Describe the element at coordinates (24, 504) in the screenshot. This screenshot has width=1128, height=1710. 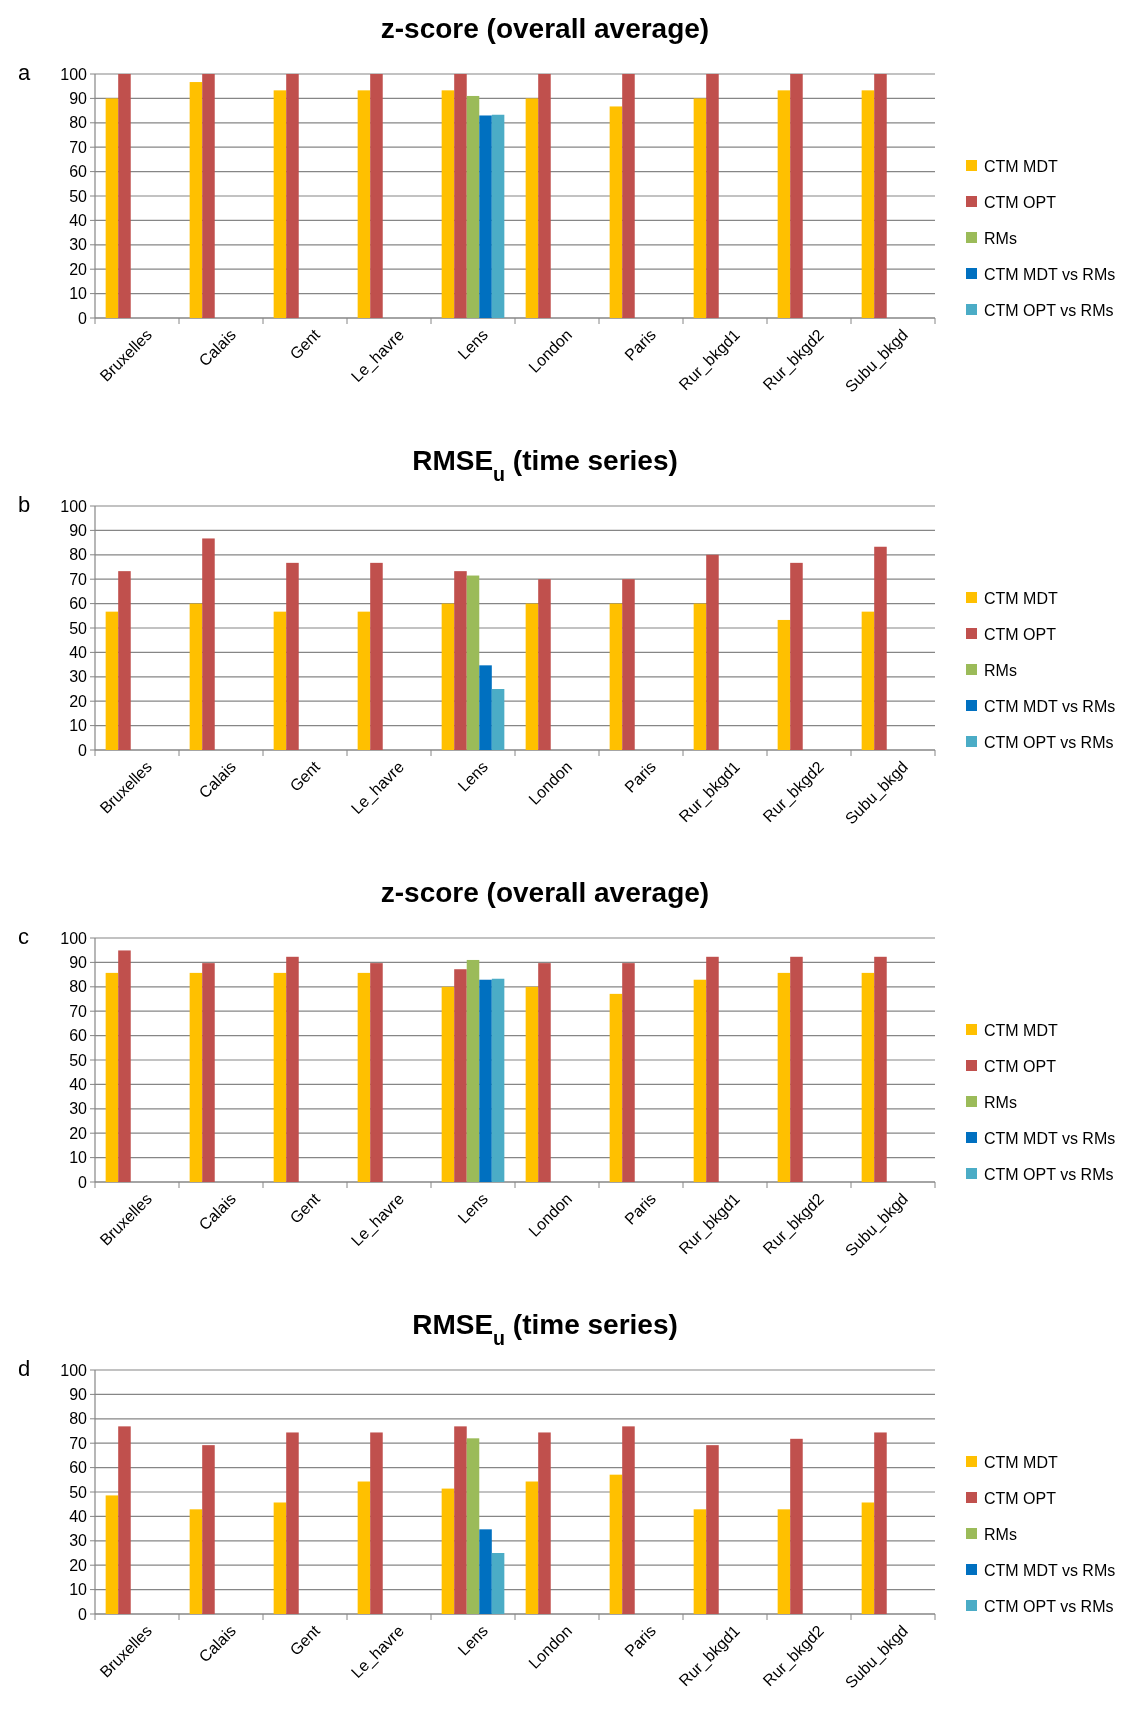
I see `text: b` at that location.